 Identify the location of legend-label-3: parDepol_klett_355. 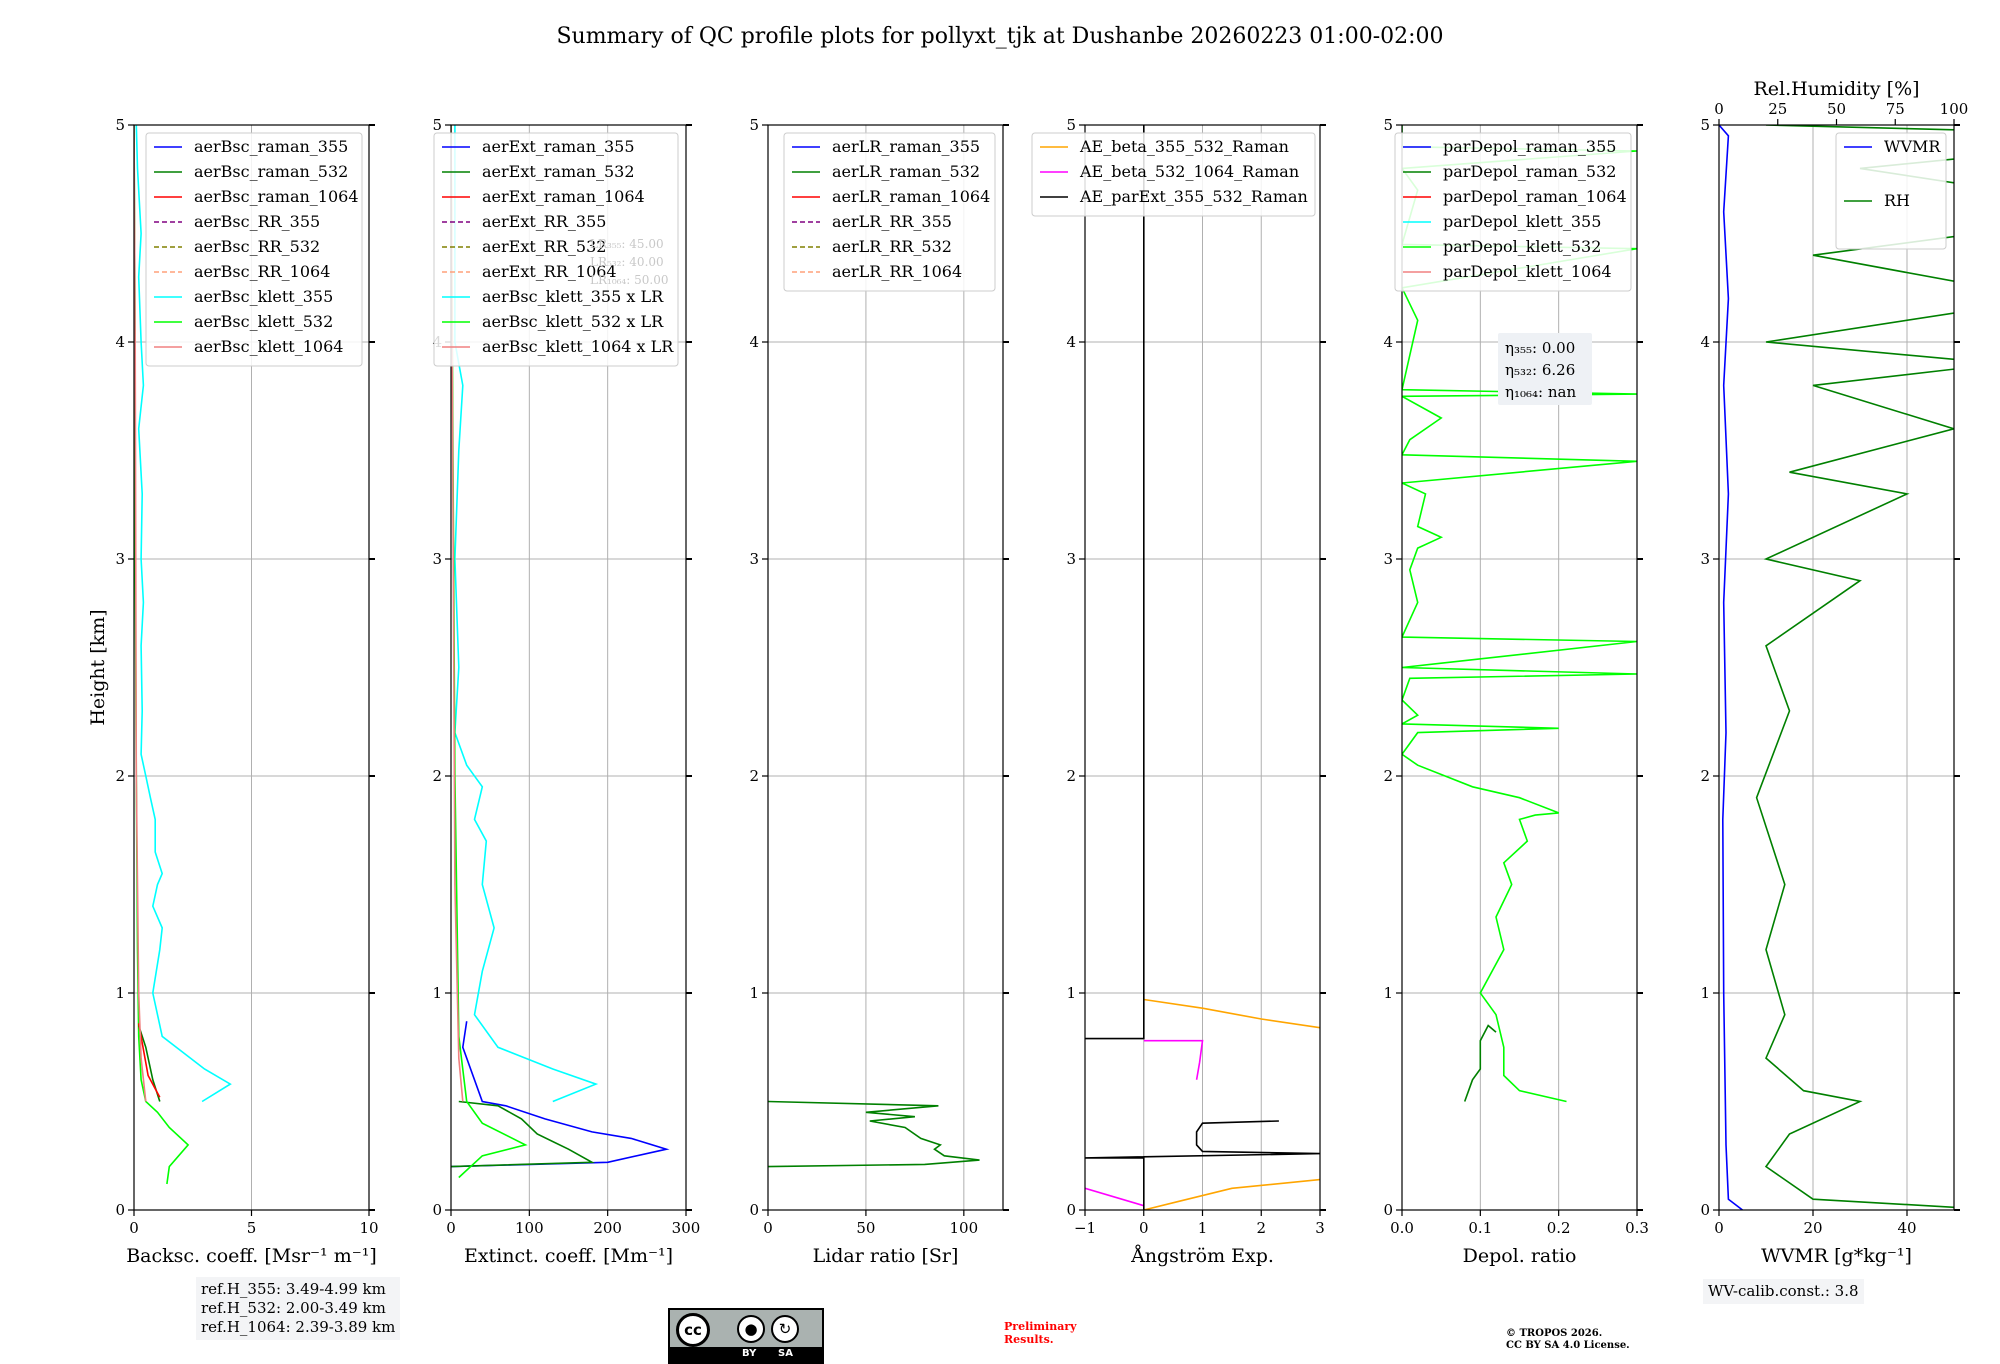
(1522, 221).